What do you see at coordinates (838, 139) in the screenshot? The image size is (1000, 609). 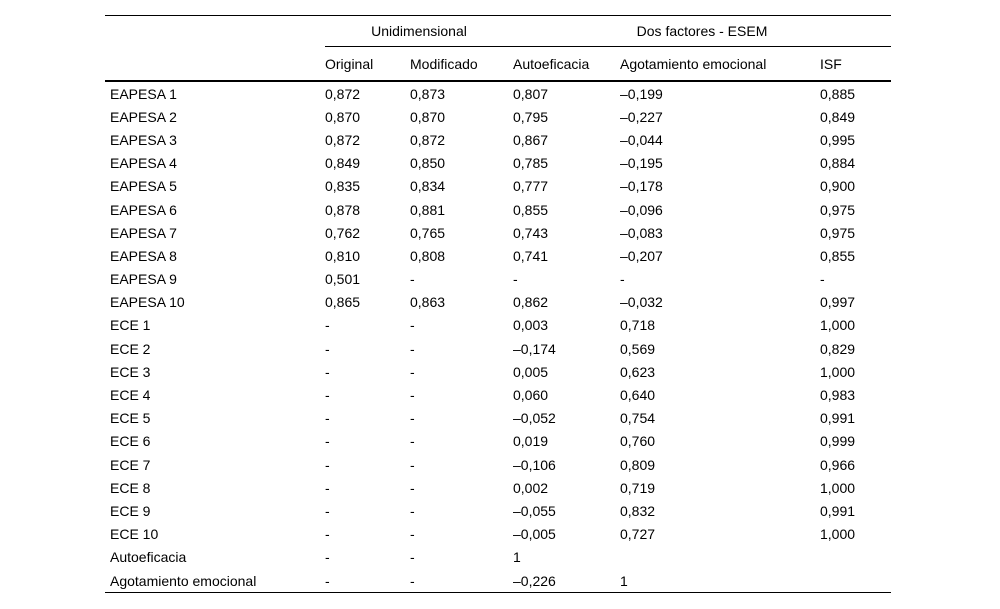 I see `cell: 0,995` at bounding box center [838, 139].